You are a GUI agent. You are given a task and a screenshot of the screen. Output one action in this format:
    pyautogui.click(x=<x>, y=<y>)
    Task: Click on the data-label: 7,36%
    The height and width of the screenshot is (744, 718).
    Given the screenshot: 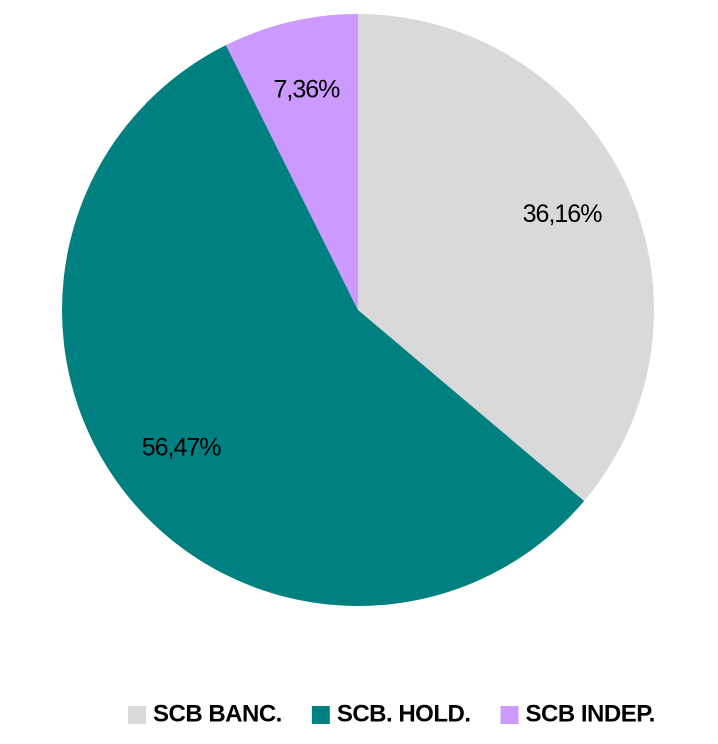 What is the action you would take?
    pyautogui.click(x=306, y=90)
    